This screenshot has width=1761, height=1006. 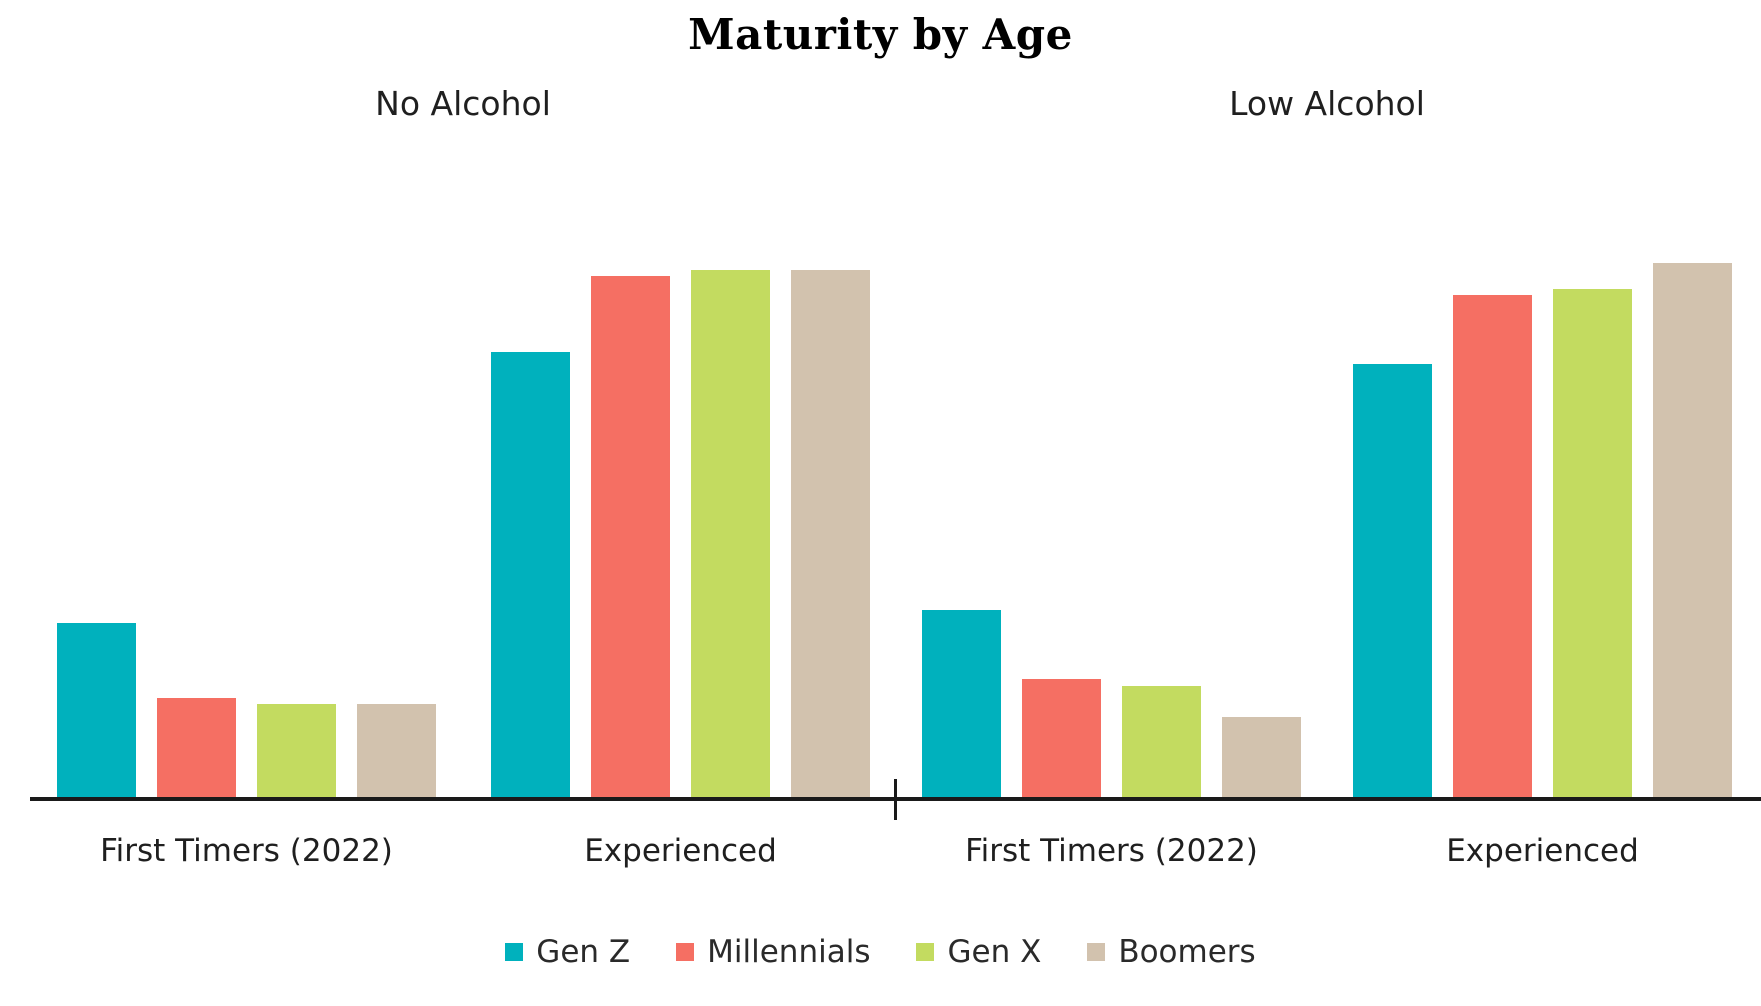 I want to click on legend-item-gen-x: Gen X, so click(x=978, y=952).